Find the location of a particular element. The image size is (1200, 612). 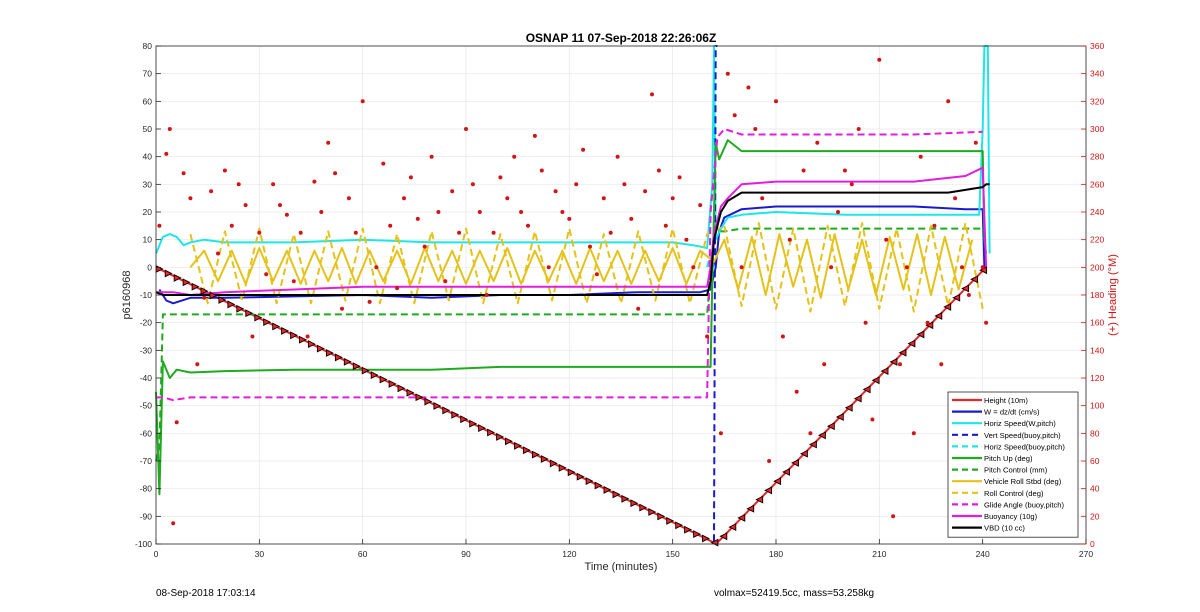

y-tick-label: -40 is located at coordinates (146, 378).